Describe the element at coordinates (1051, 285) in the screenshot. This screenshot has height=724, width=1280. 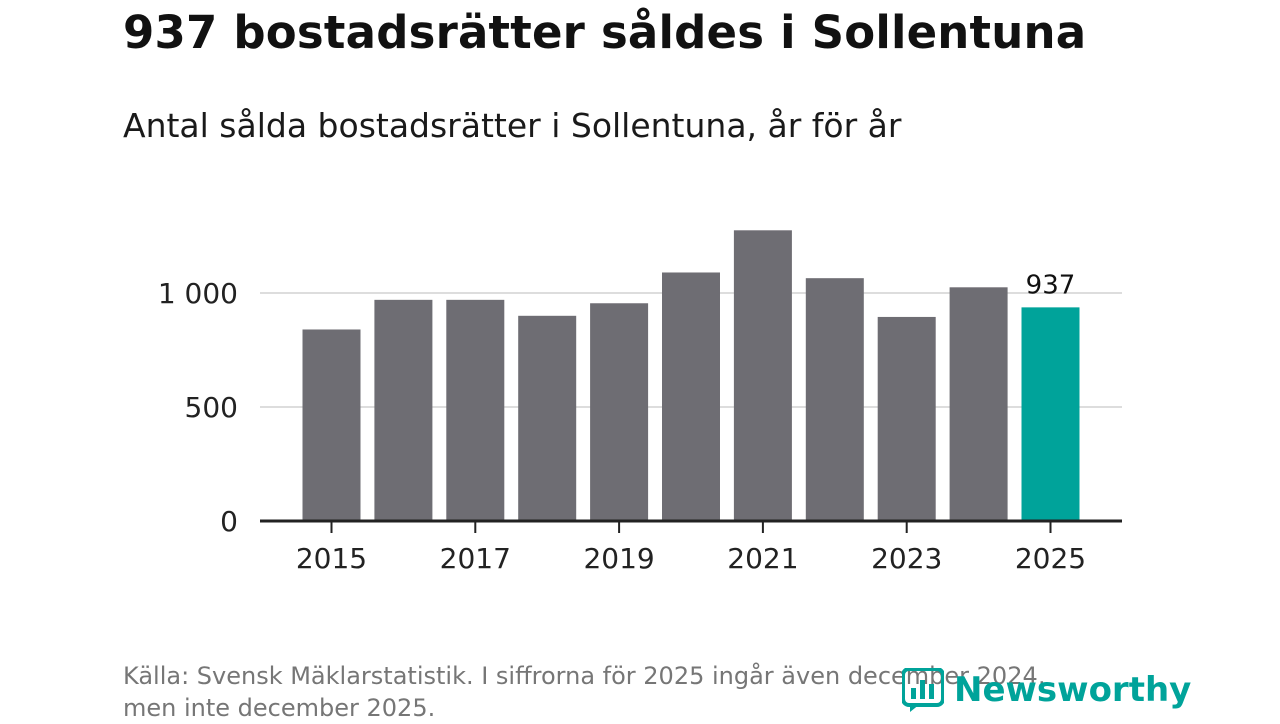
I see `data-label: 937` at that location.